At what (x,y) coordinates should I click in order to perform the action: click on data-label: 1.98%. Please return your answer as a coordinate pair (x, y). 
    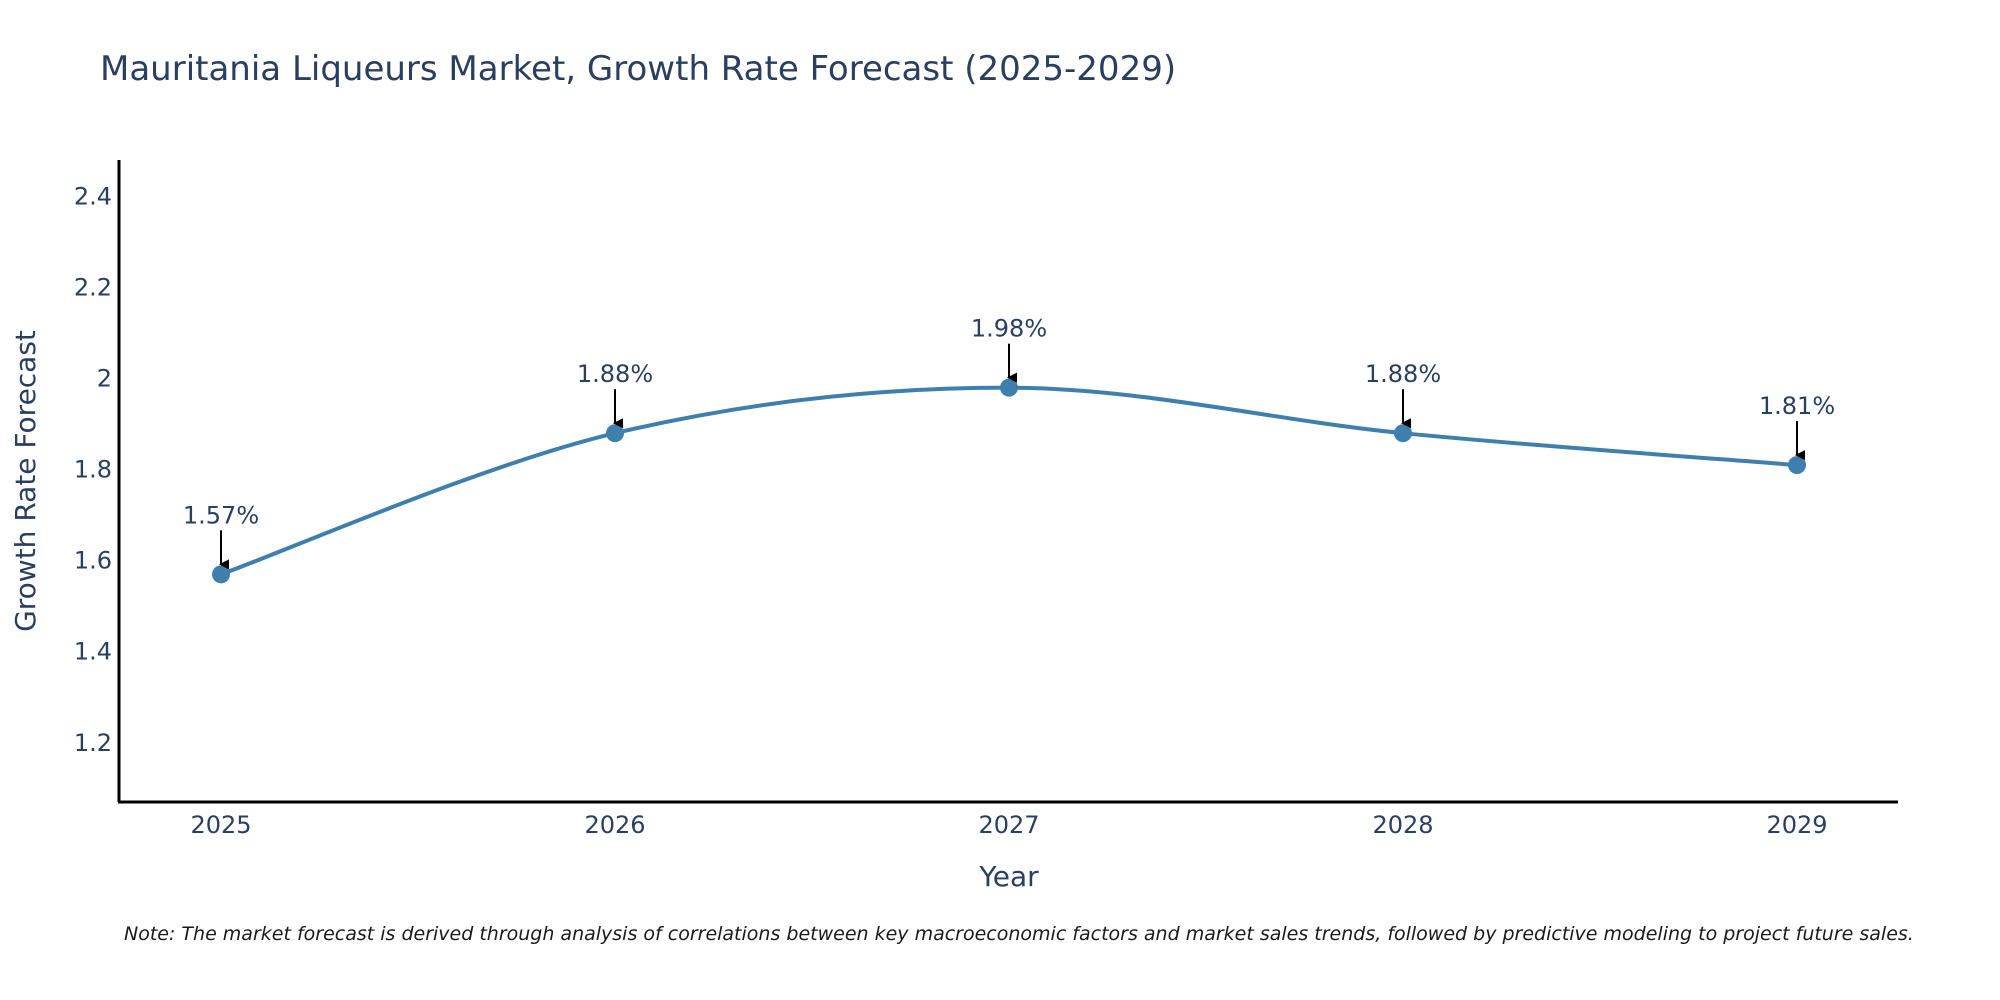
    Looking at the image, I should click on (1009, 329).